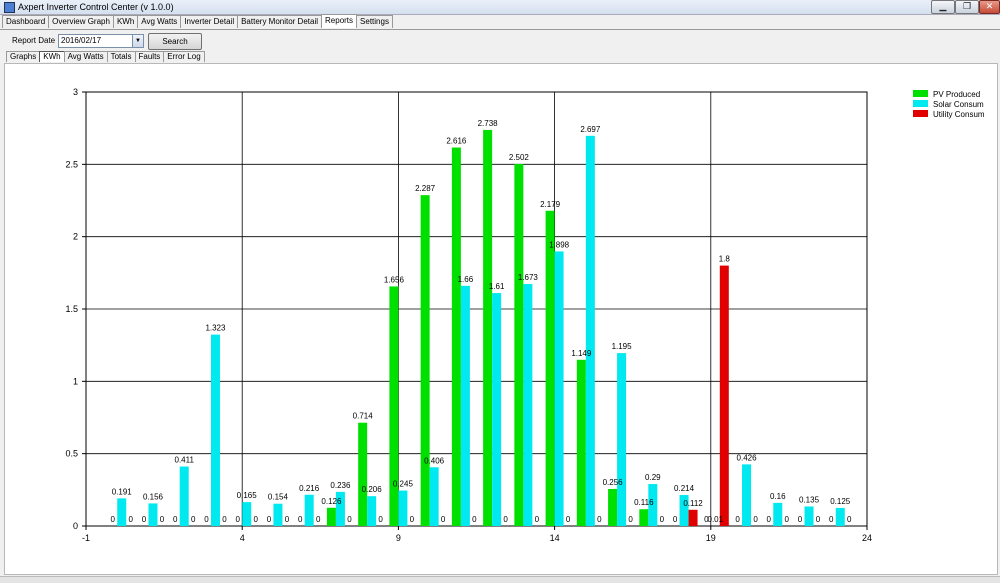 Image resolution: width=1000 pixels, height=583 pixels. Describe the element at coordinates (809, 499) in the screenshot. I see `data-label: 0.135` at that location.